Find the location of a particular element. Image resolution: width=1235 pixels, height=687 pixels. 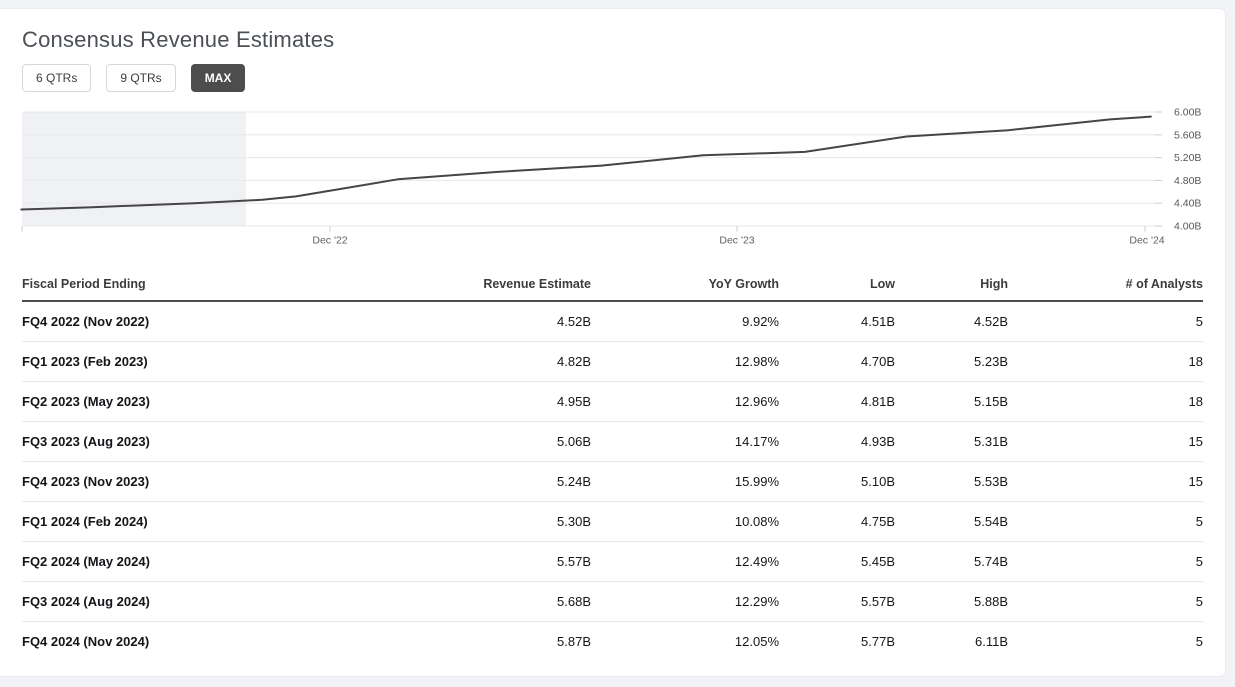

value-cell: 4.95B is located at coordinates (456, 401).